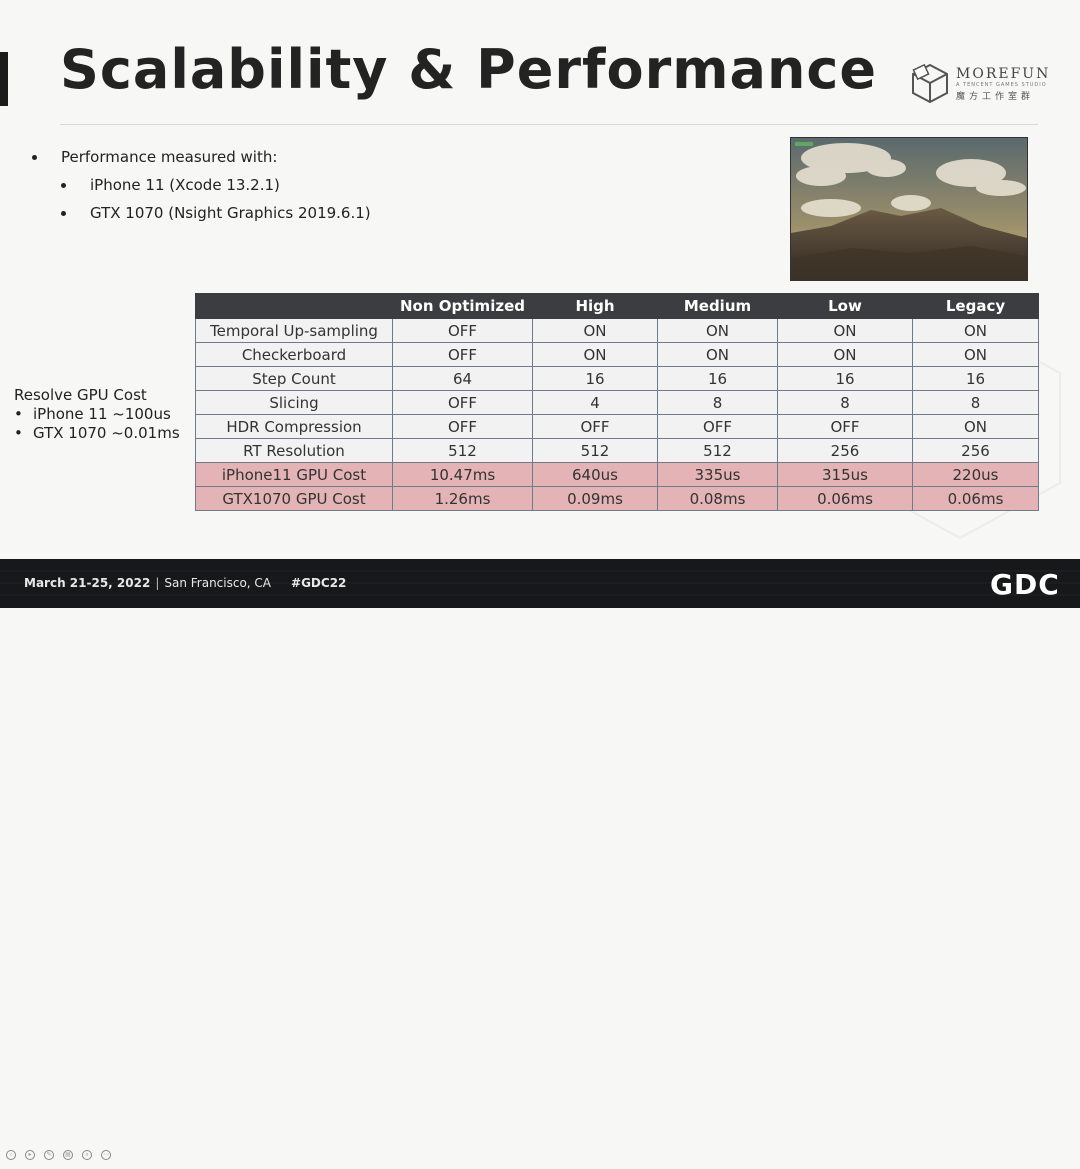 The height and width of the screenshot is (1169, 1080). I want to click on zoom-icon: ⌕, so click(87, 1155).